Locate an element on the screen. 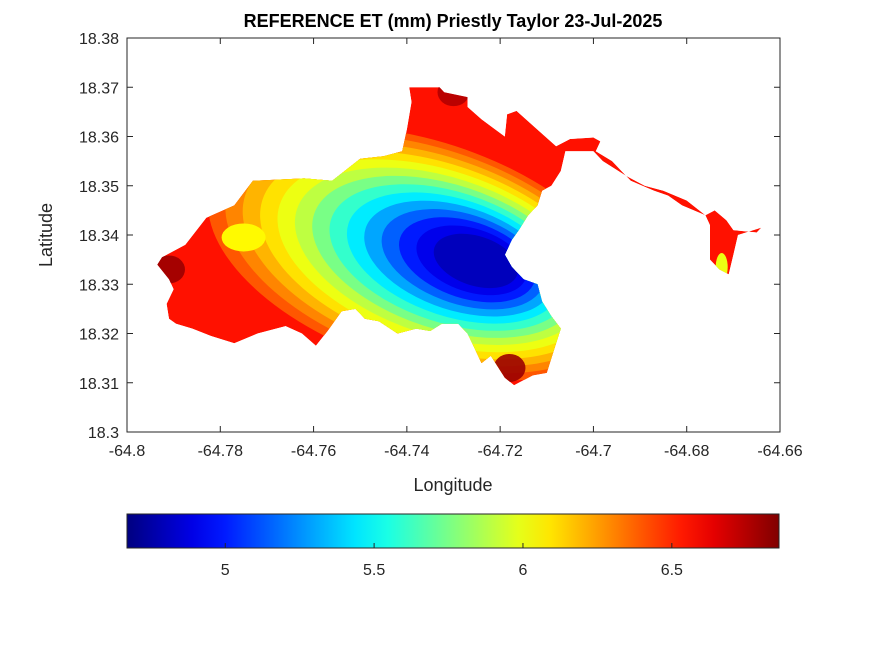 Image resolution: width=875 pixels, height=656 pixels. y-tick-label: 18.35 is located at coordinates (99, 187).